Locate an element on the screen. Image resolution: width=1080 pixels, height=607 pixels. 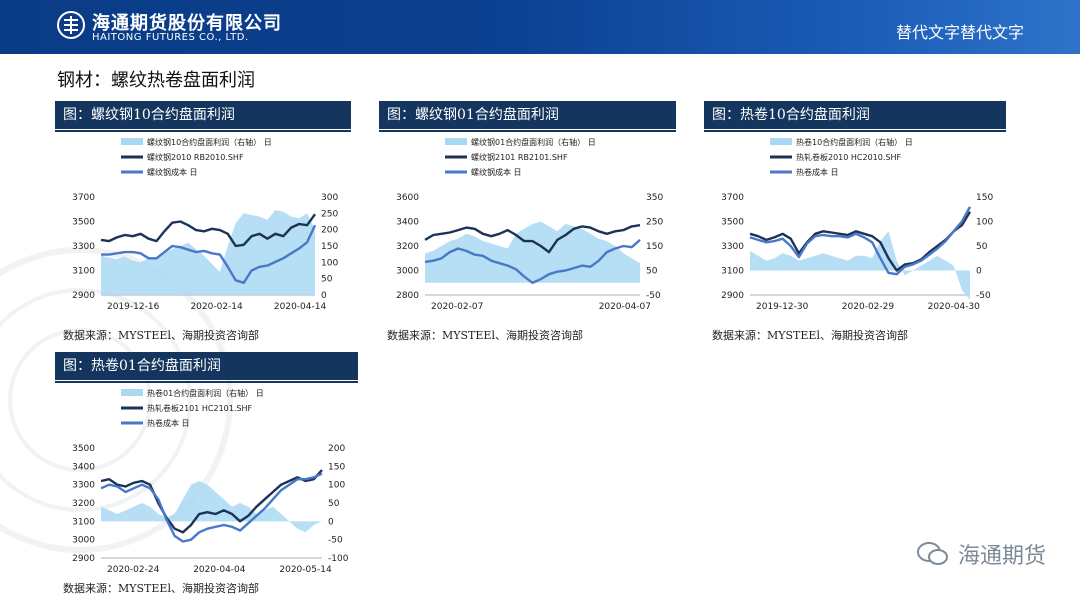
x-tick: 2020-04-07 is located at coordinates (625, 307).